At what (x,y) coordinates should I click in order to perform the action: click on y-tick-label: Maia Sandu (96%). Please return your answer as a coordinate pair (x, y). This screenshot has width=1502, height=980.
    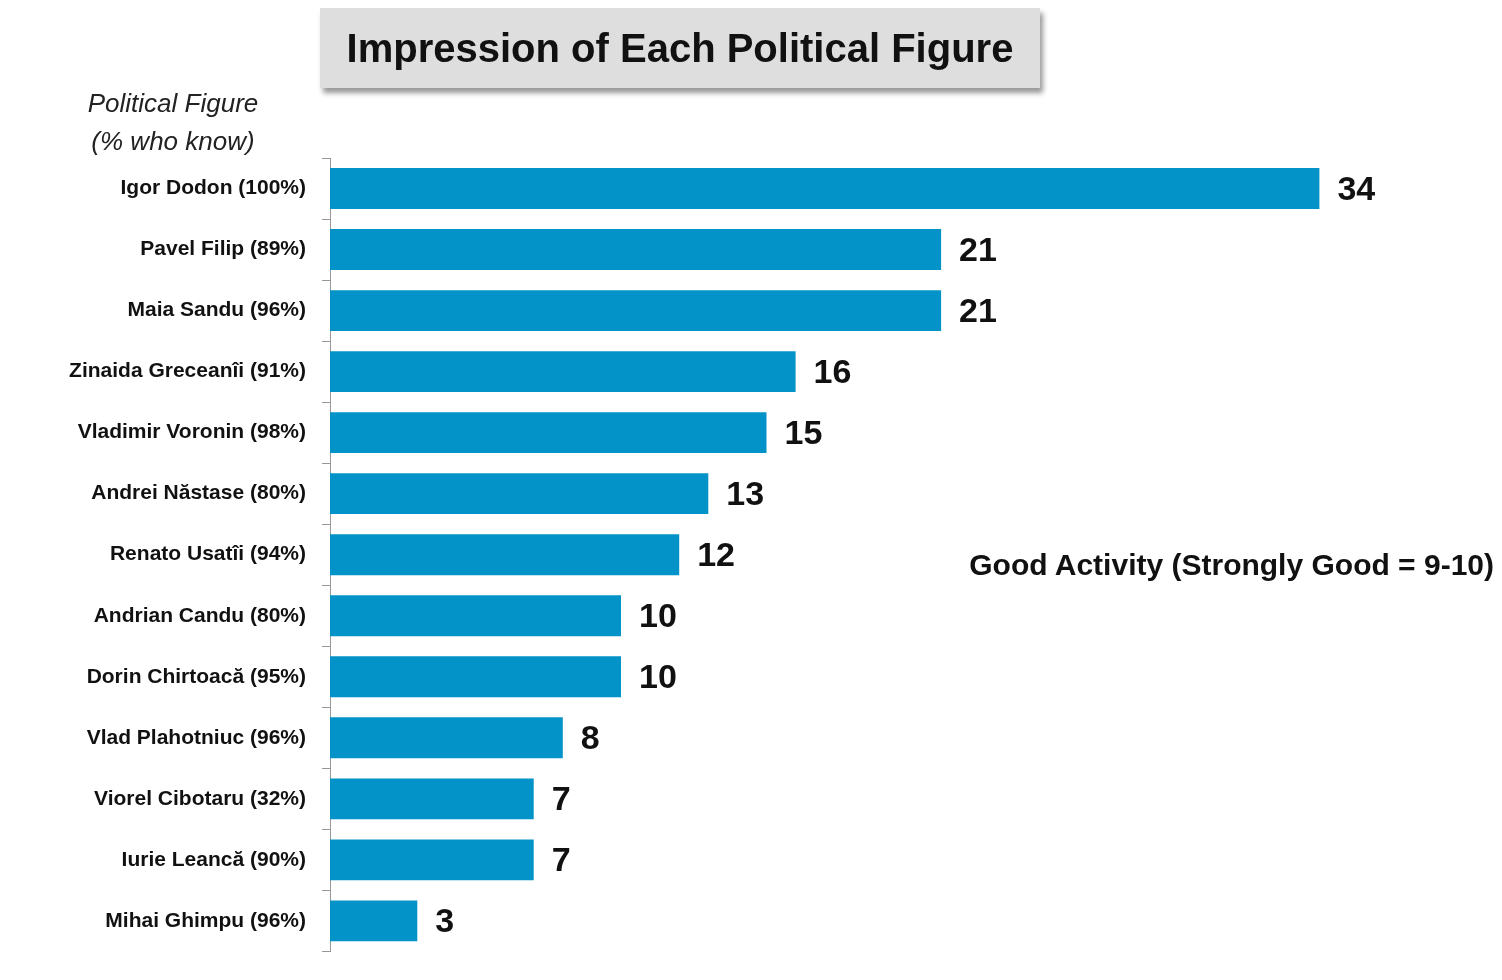
    Looking at the image, I should click on (216, 309).